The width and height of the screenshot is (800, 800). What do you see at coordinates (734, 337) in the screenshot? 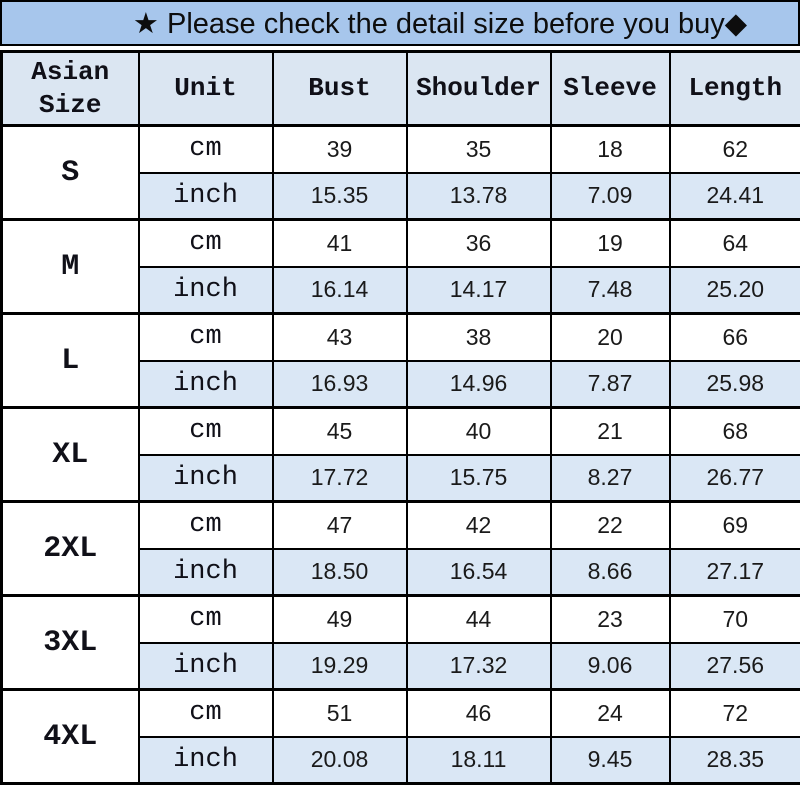
I see `measurement-cell: 66` at bounding box center [734, 337].